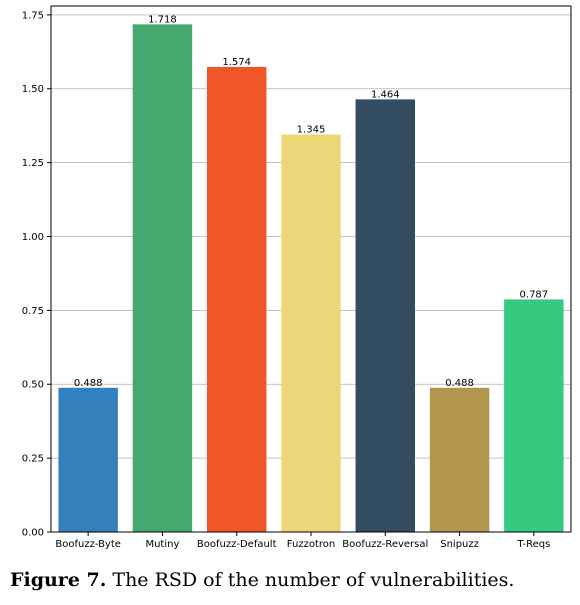  What do you see at coordinates (88, 459) in the screenshot?
I see `bar-boofuzz-byte` at bounding box center [88, 459].